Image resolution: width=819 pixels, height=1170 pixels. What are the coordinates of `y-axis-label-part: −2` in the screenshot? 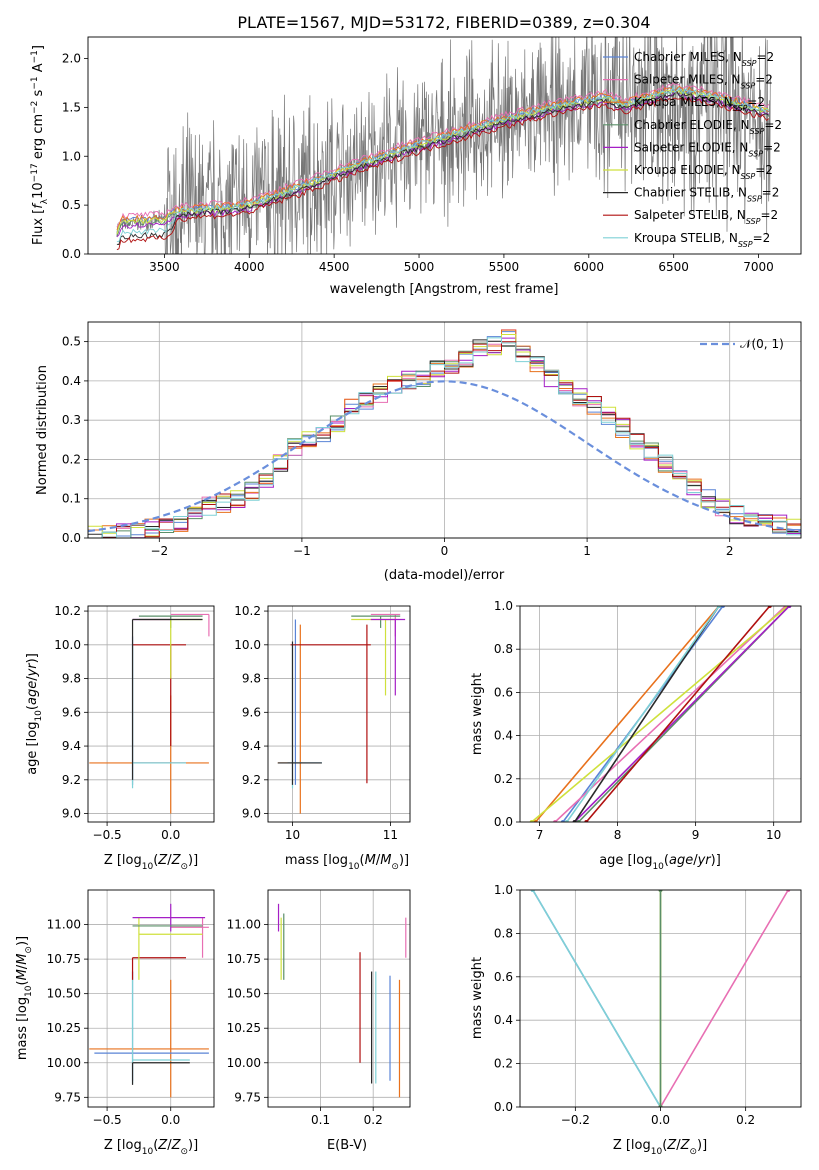 It's located at (35, 107).